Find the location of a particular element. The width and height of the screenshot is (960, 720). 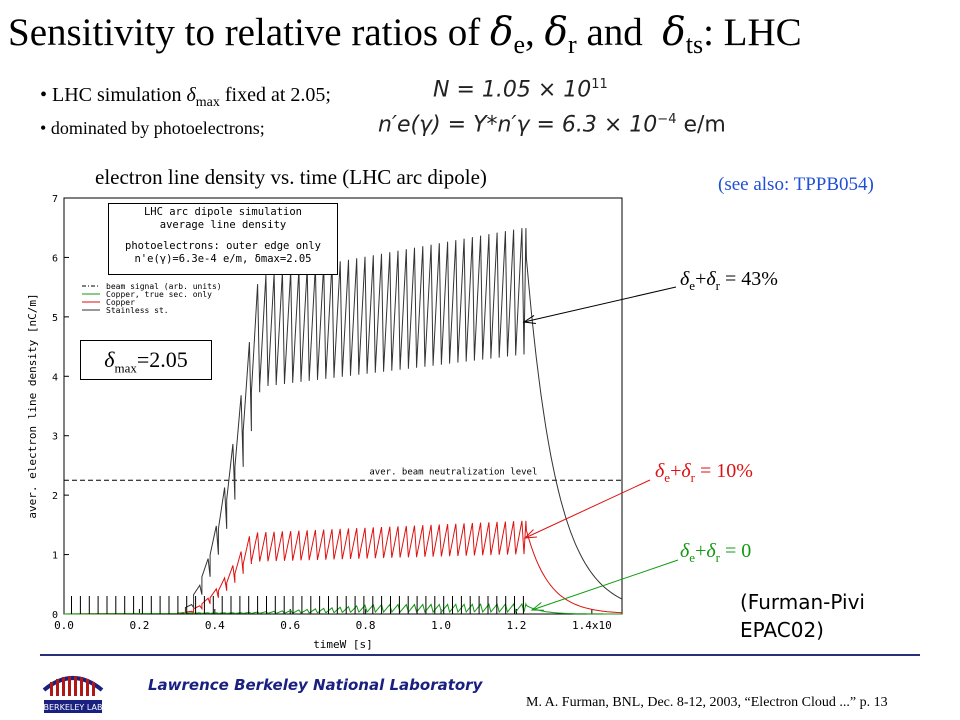

arrow-zero is located at coordinates (605, 585).